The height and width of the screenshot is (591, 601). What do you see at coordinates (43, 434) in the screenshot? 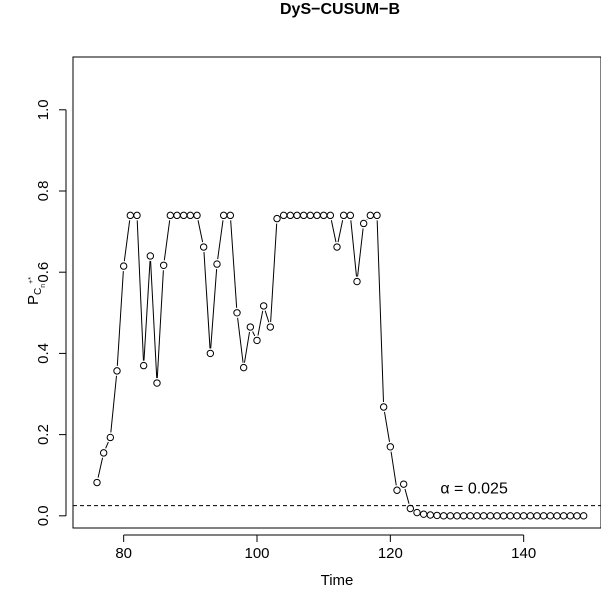
I see `y-tick-label: 0.2` at bounding box center [43, 434].